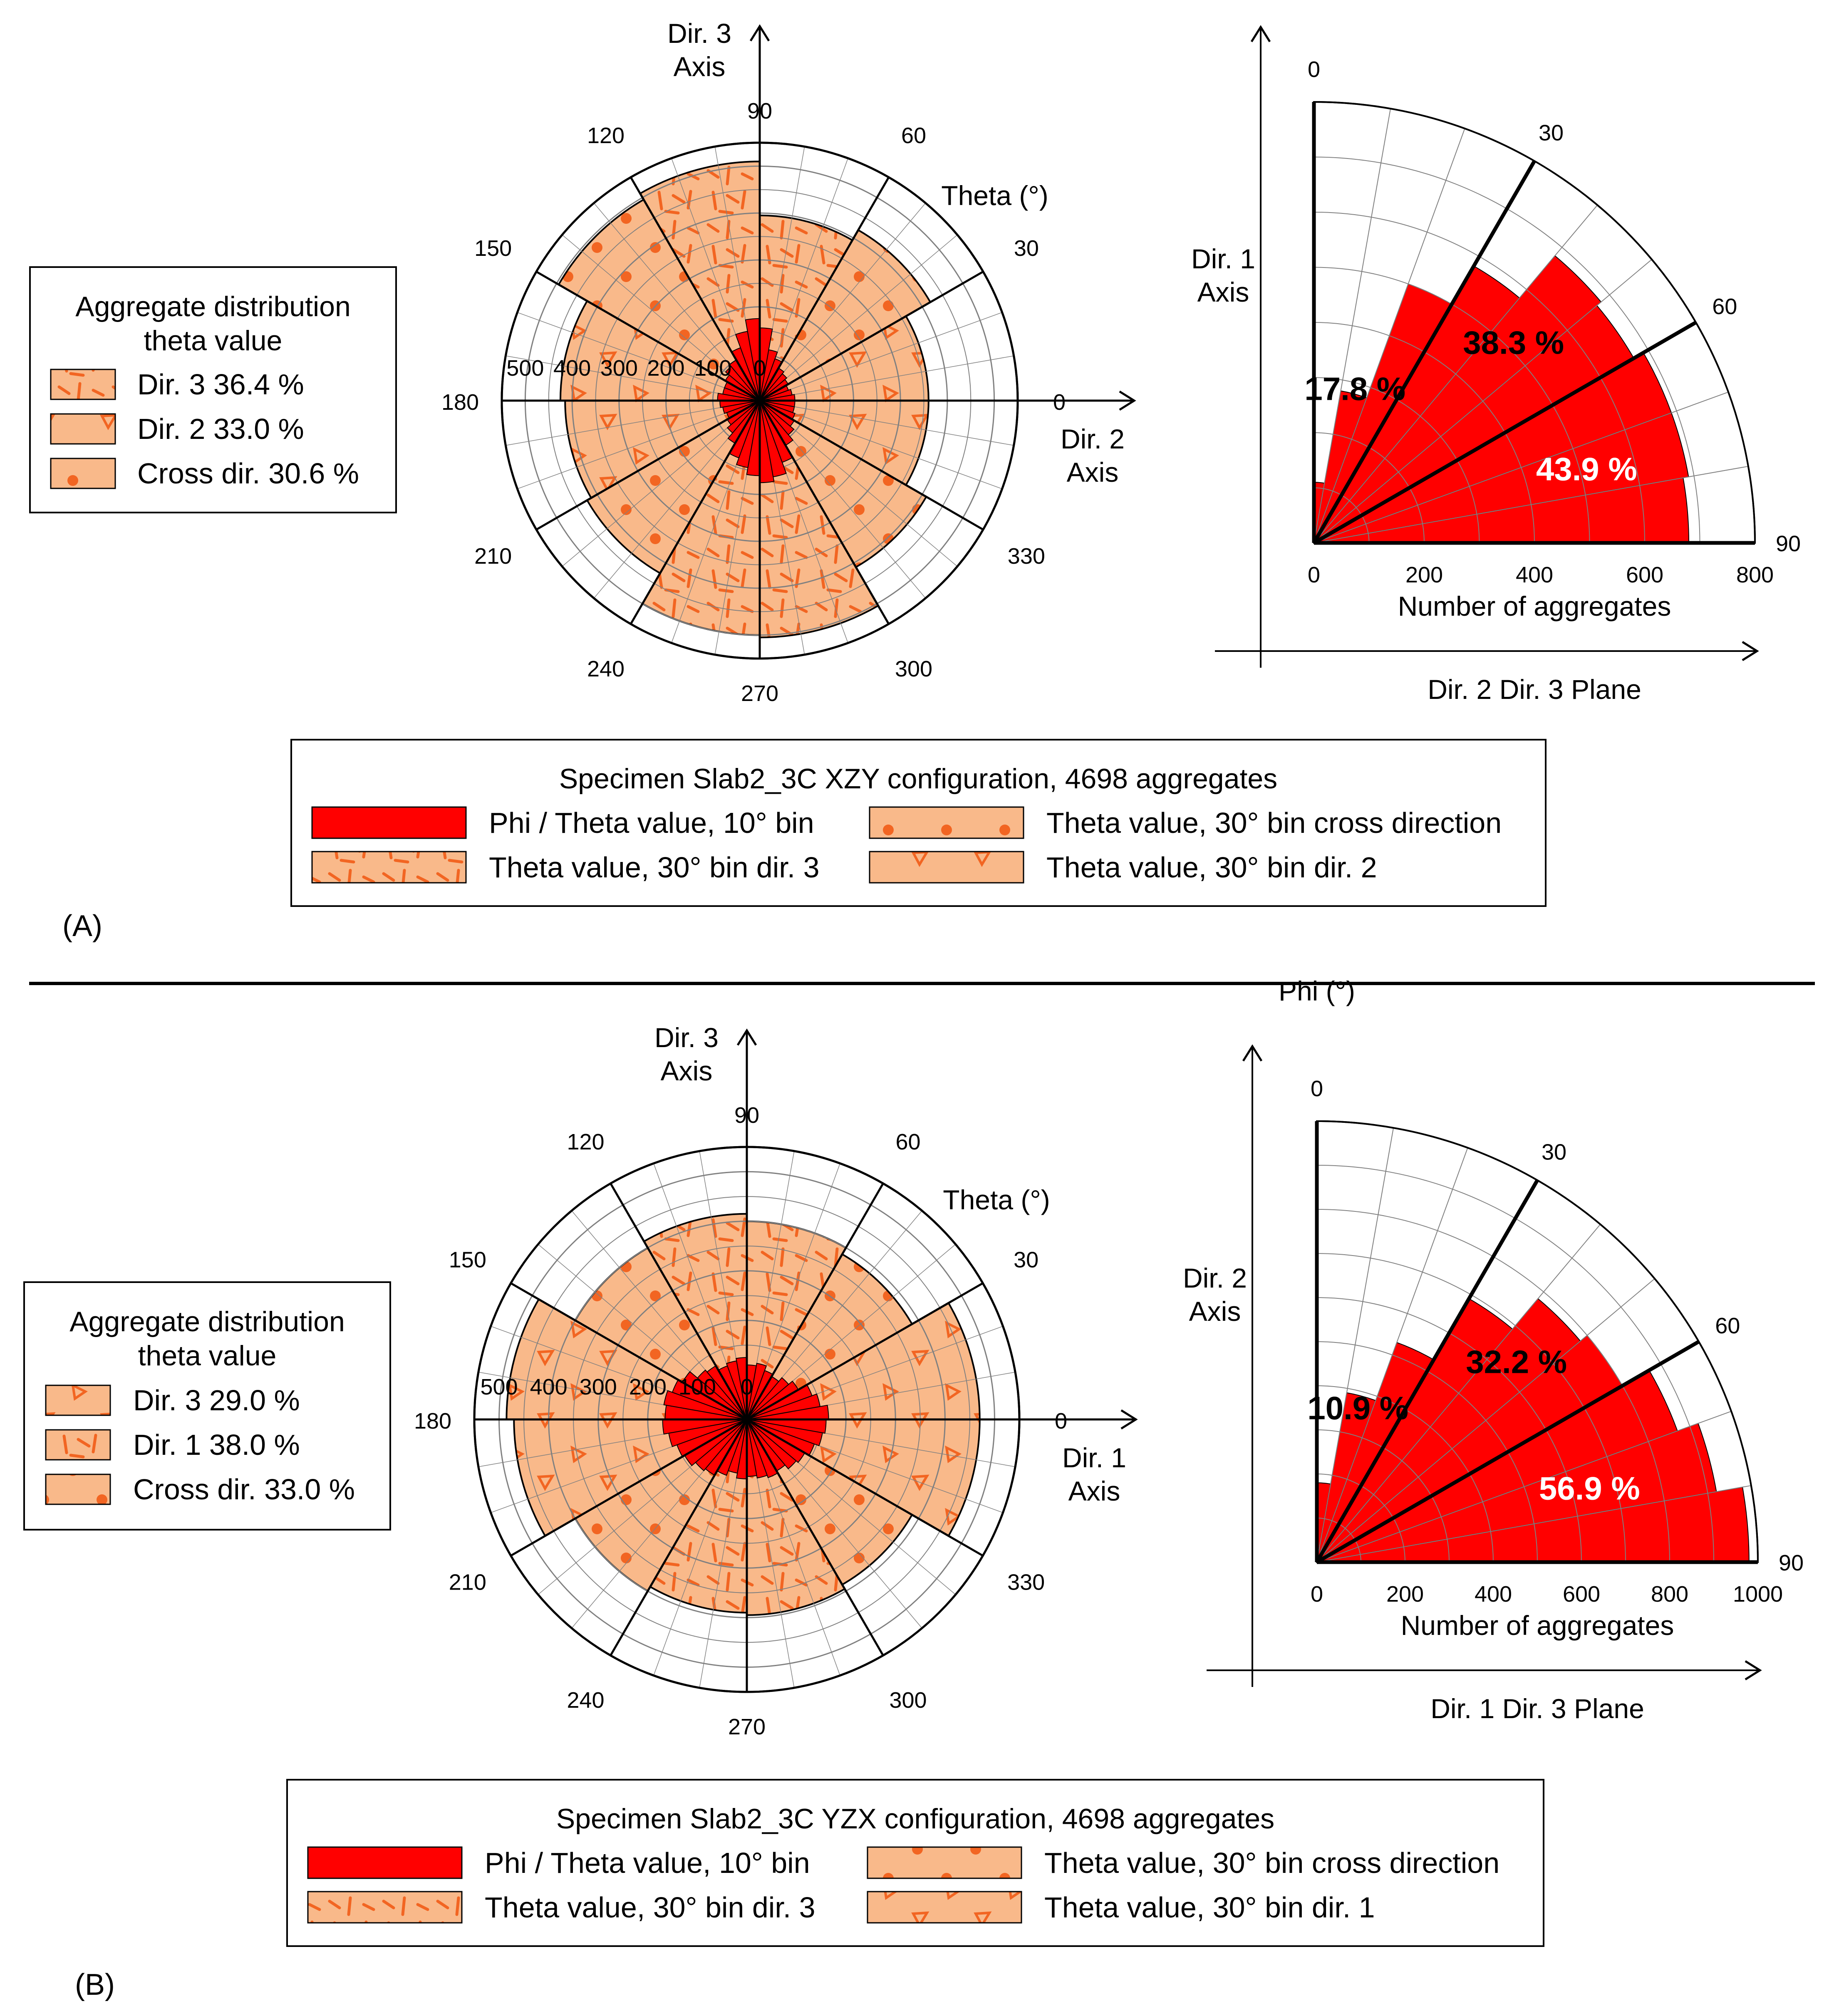 This screenshot has width=1844, height=2016. I want to click on quarter-a-outer-arc, so click(1535, 322).